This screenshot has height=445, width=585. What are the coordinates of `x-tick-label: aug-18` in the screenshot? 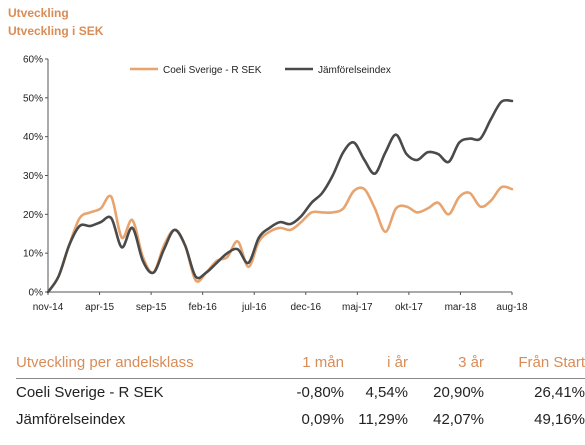 It's located at (512, 307).